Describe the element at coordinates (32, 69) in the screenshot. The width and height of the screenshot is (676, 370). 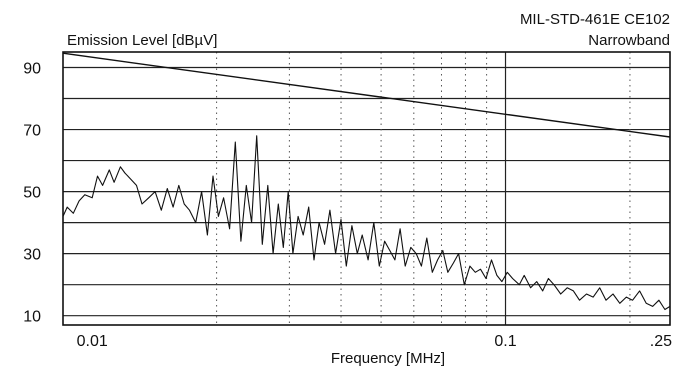
I see `y-tick-label: 90` at that location.